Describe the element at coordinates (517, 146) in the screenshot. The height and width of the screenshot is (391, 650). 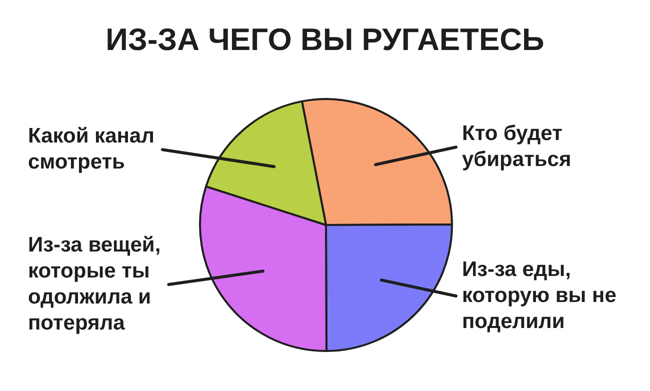
I see `slice-label: Кто будет убираться` at that location.